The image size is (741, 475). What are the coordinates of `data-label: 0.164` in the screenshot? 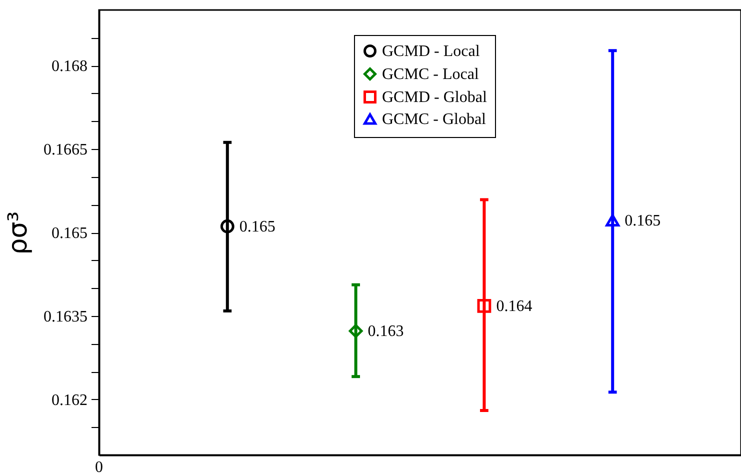 It's located at (514, 306).